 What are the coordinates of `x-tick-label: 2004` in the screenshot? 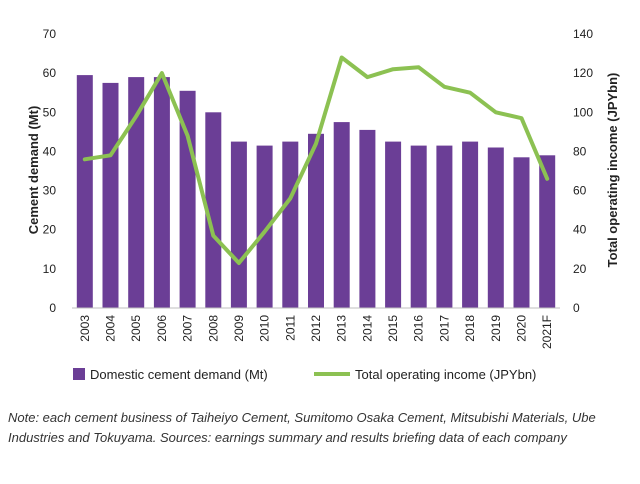 It's located at (111, 328).